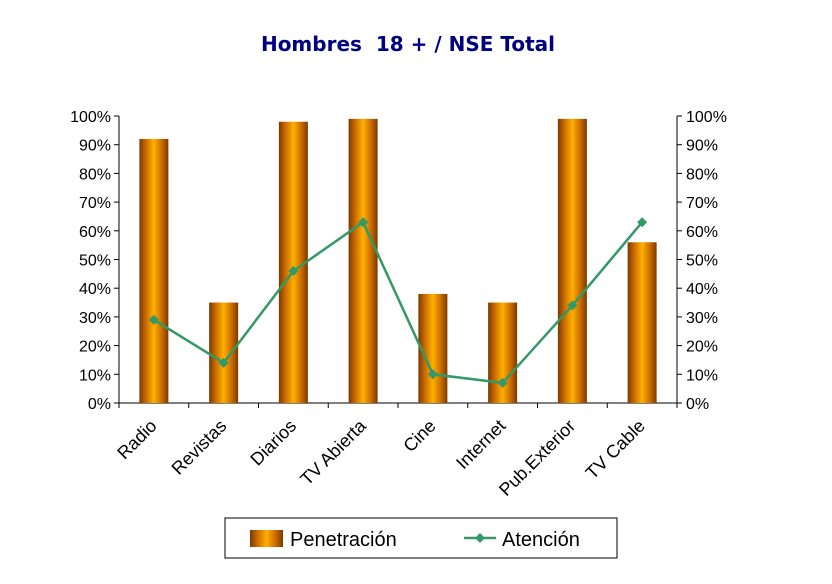 The image size is (832, 584). Describe the element at coordinates (266, 538) in the screenshot. I see `legend-swatch-penetracion` at that location.